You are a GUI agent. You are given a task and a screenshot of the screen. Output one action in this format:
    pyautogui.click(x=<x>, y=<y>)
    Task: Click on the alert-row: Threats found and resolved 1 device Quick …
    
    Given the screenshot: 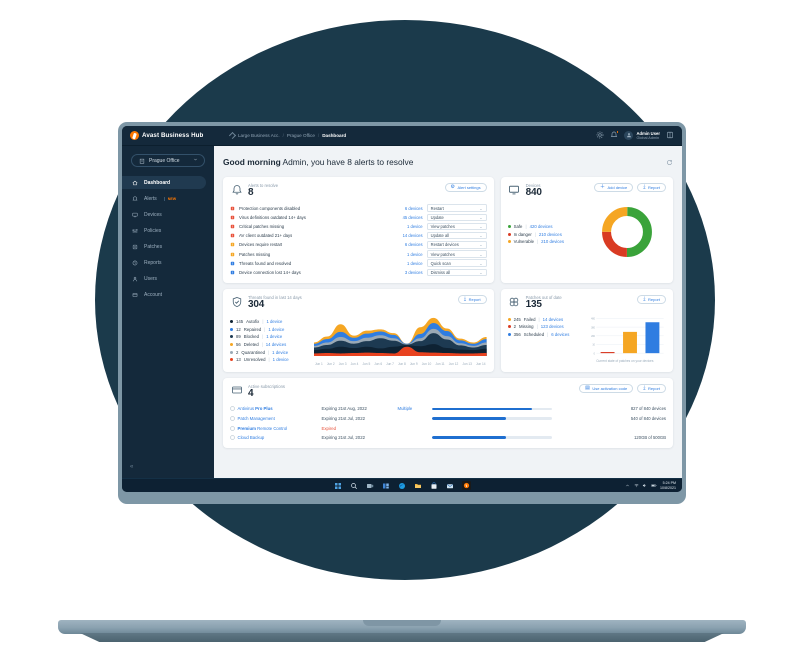 What is the action you would take?
    pyautogui.click(x=358, y=263)
    